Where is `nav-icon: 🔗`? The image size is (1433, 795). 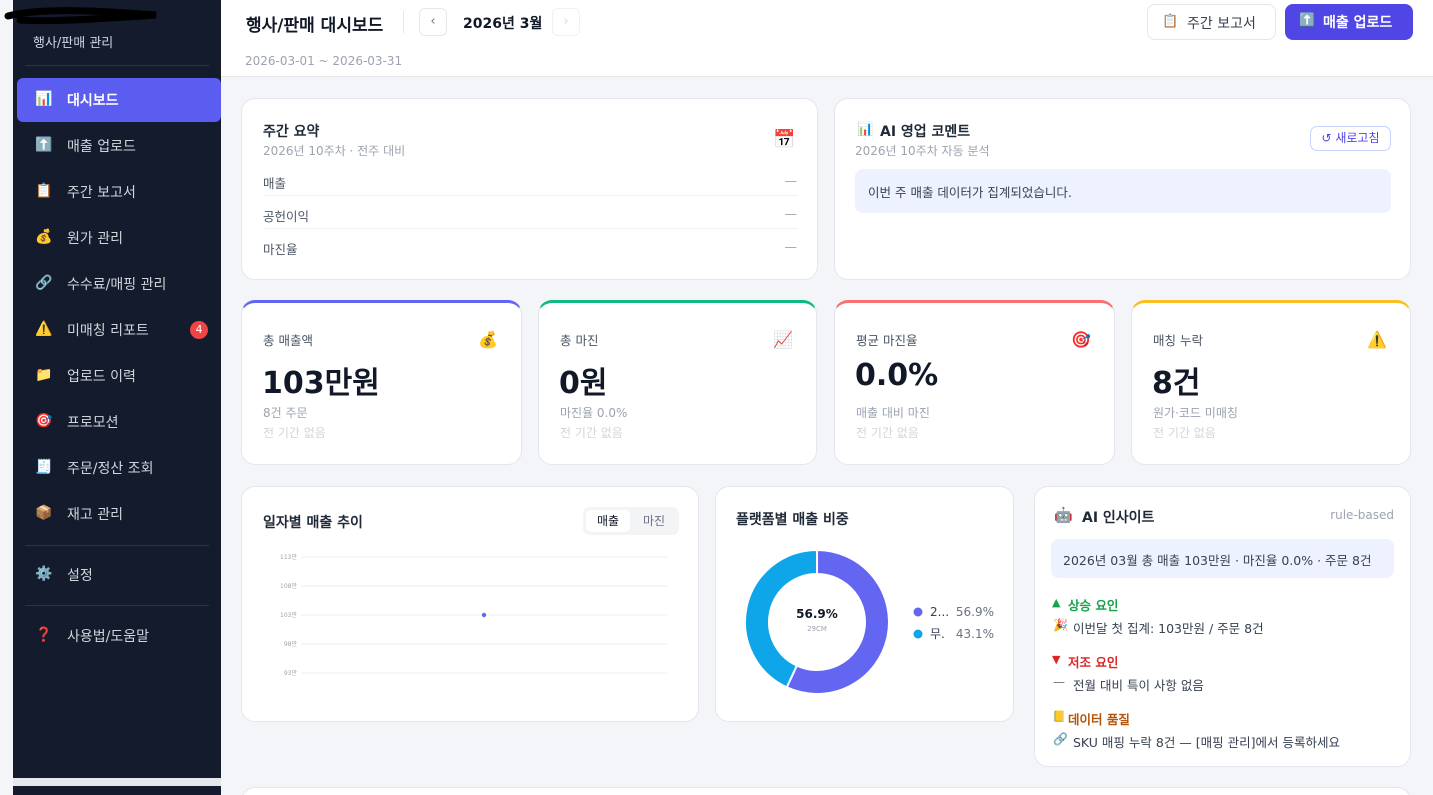
nav-icon: 🔗 is located at coordinates (44, 283).